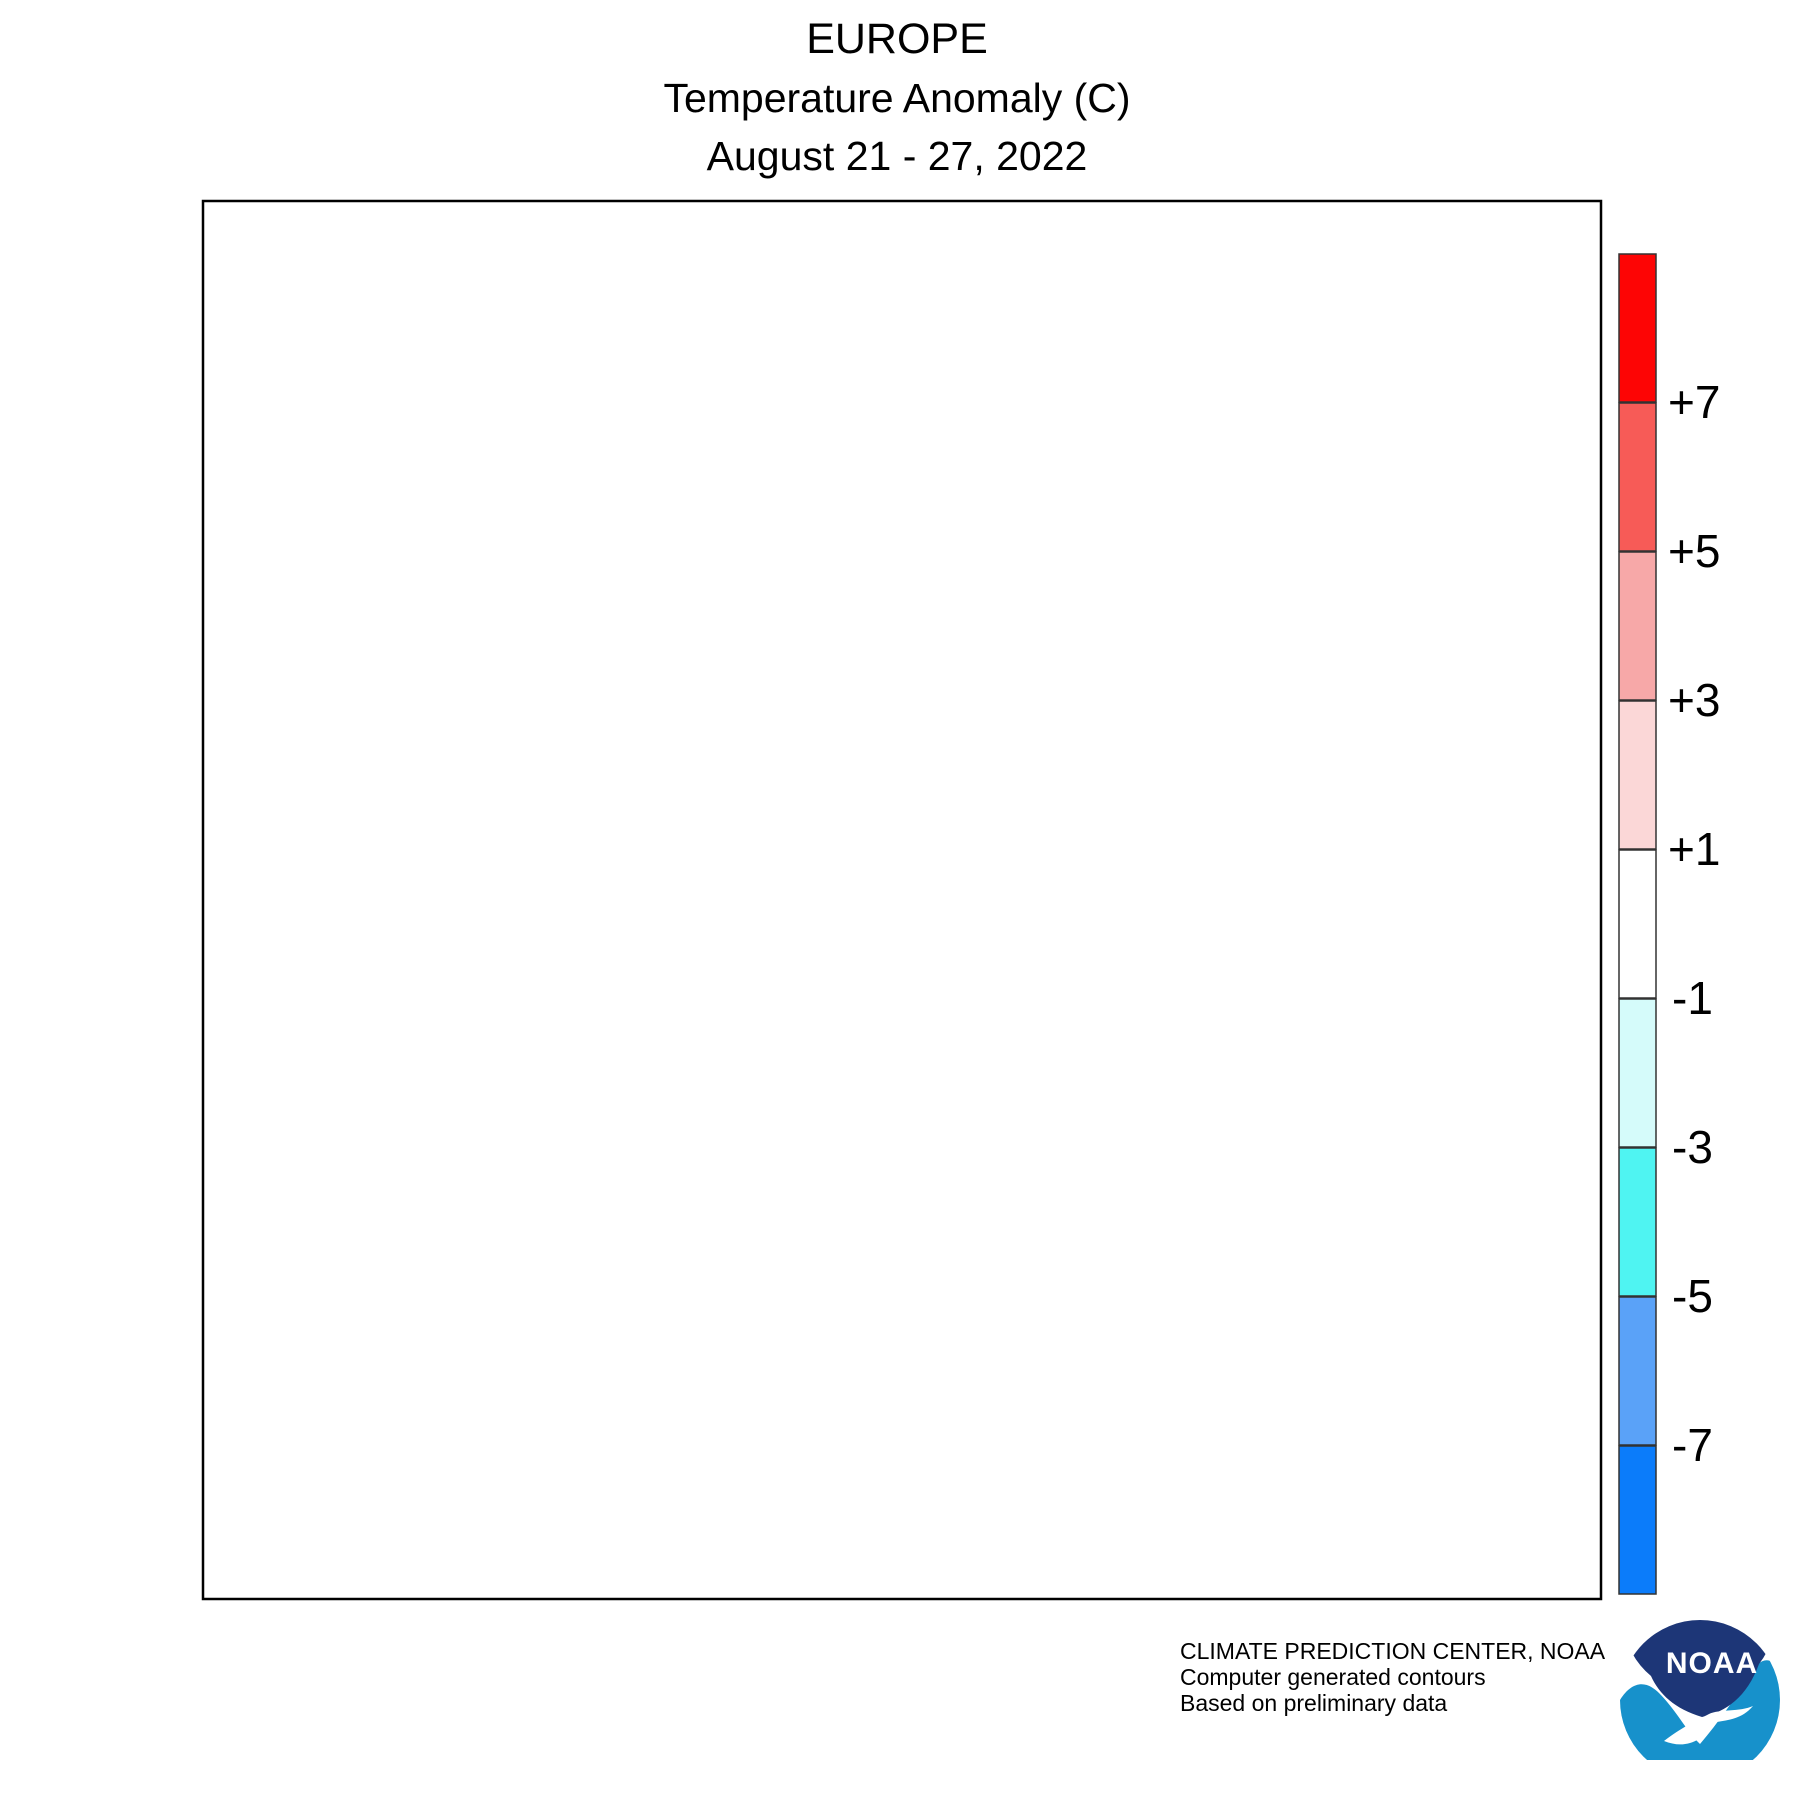 The image size is (1800, 1800). I want to click on svg-text: NOAA, so click(1712, 1663).